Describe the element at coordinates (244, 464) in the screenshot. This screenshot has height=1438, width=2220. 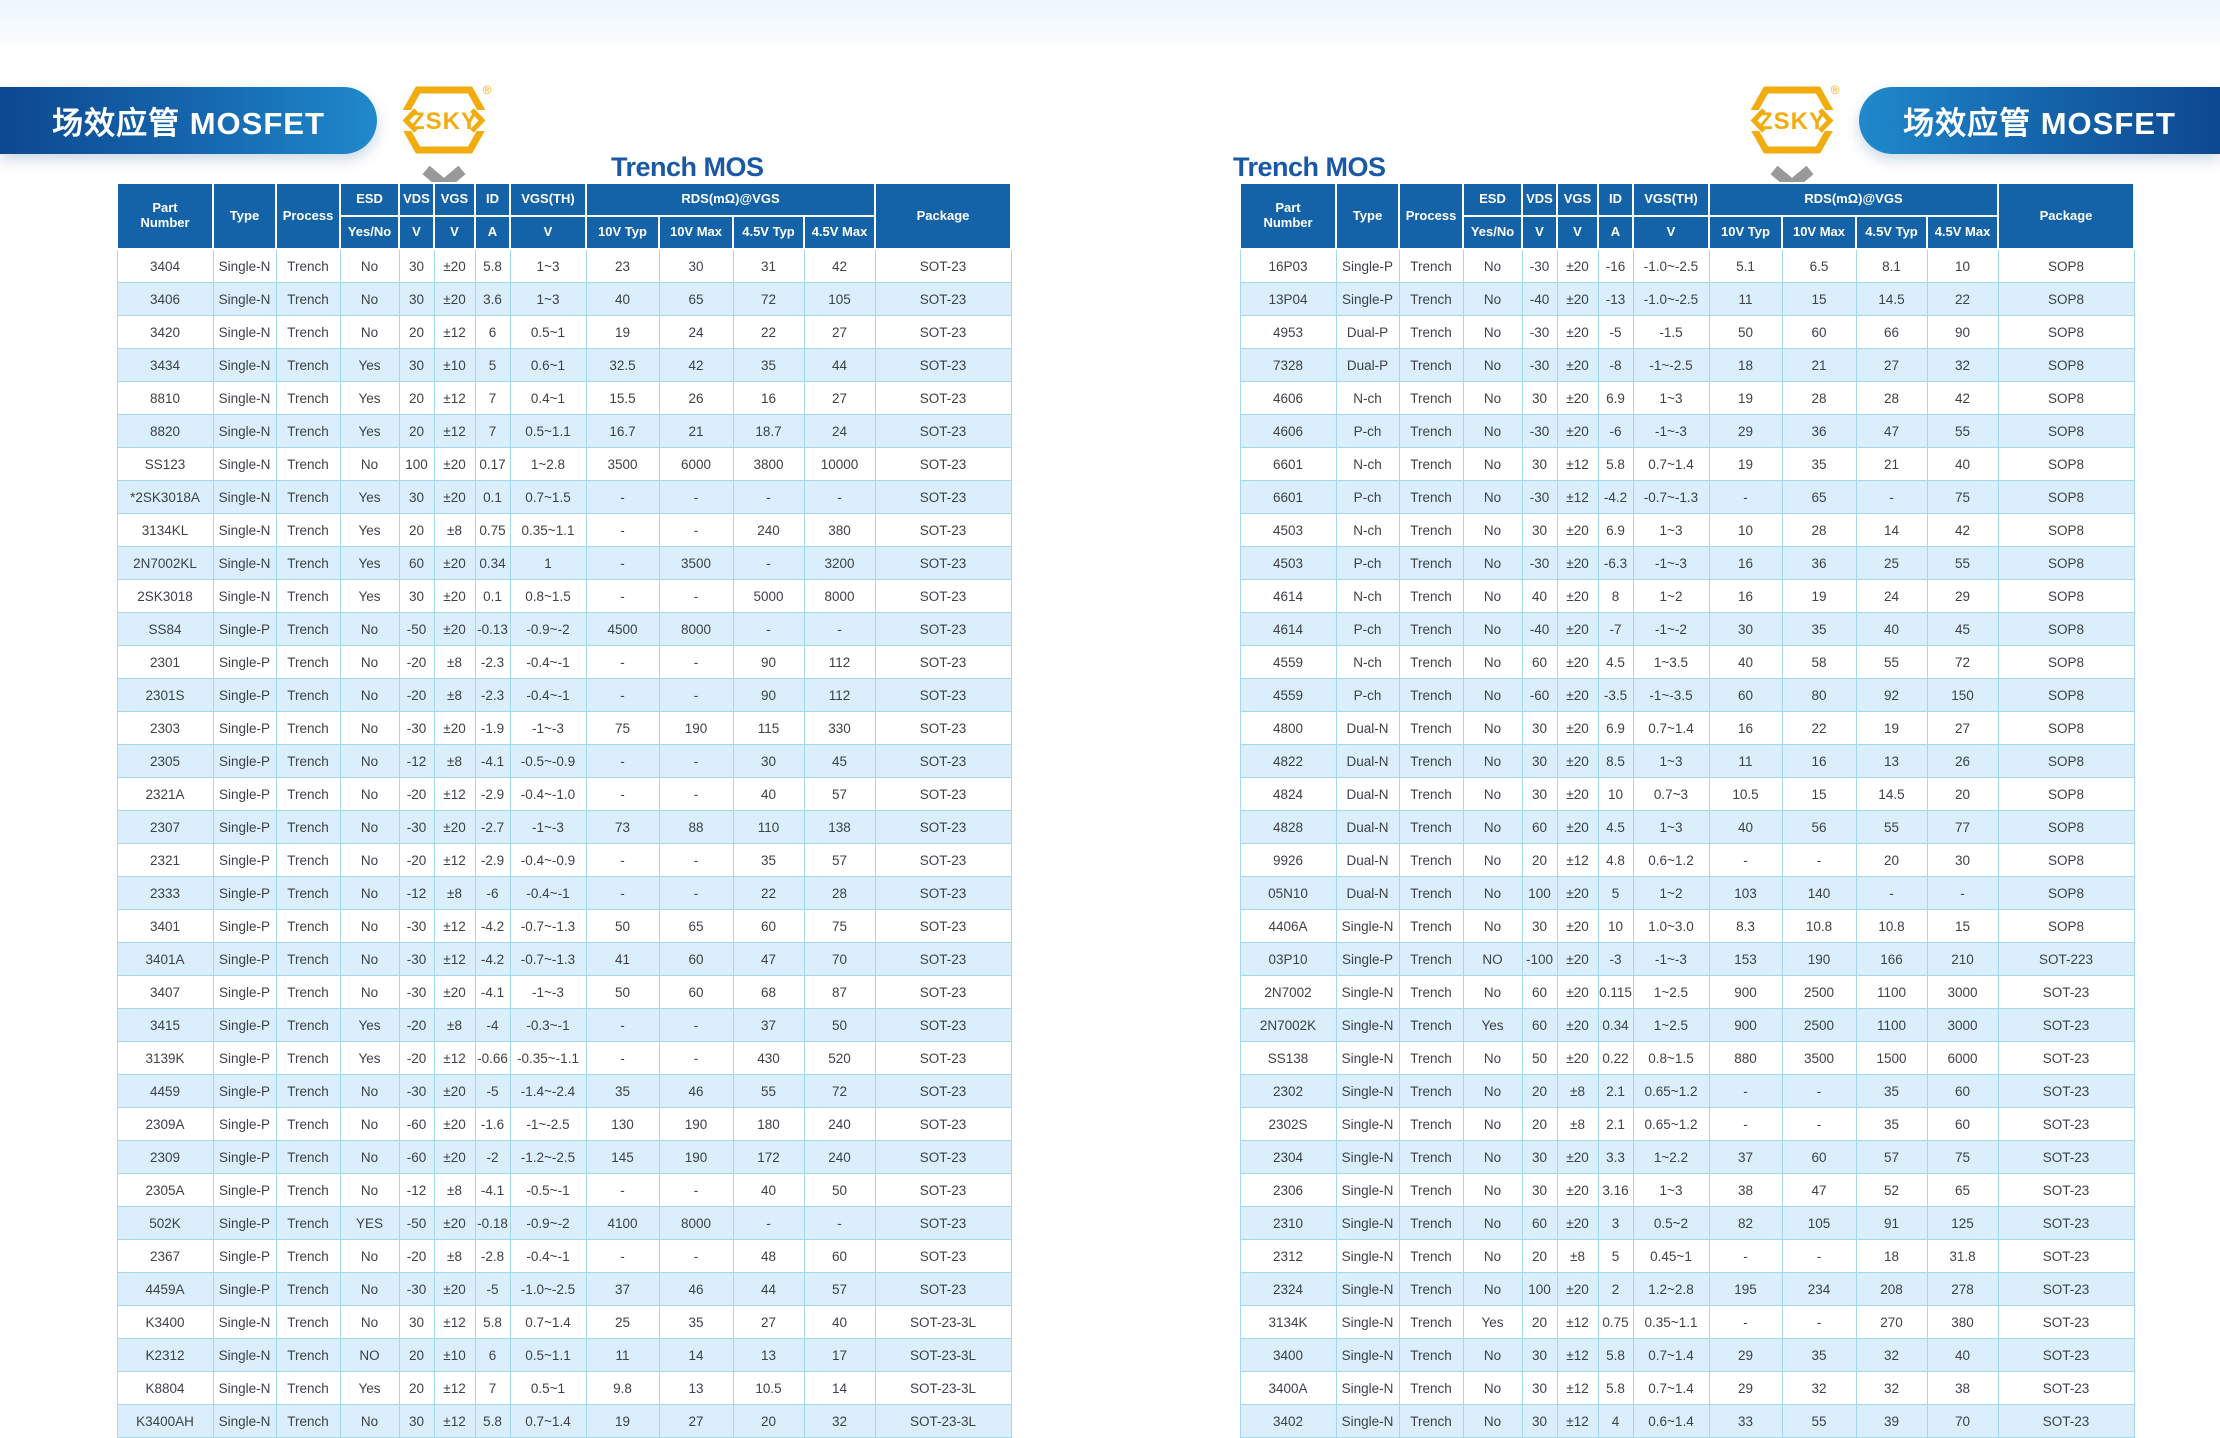
I see `table-cell: Single-N` at that location.